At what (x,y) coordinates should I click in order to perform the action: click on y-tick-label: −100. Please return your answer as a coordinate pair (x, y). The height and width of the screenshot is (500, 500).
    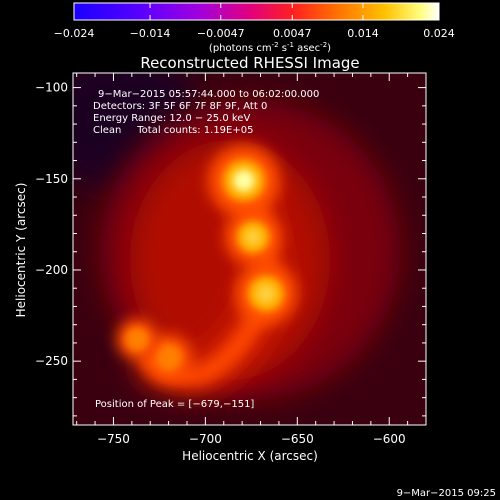
    Looking at the image, I should click on (51, 88).